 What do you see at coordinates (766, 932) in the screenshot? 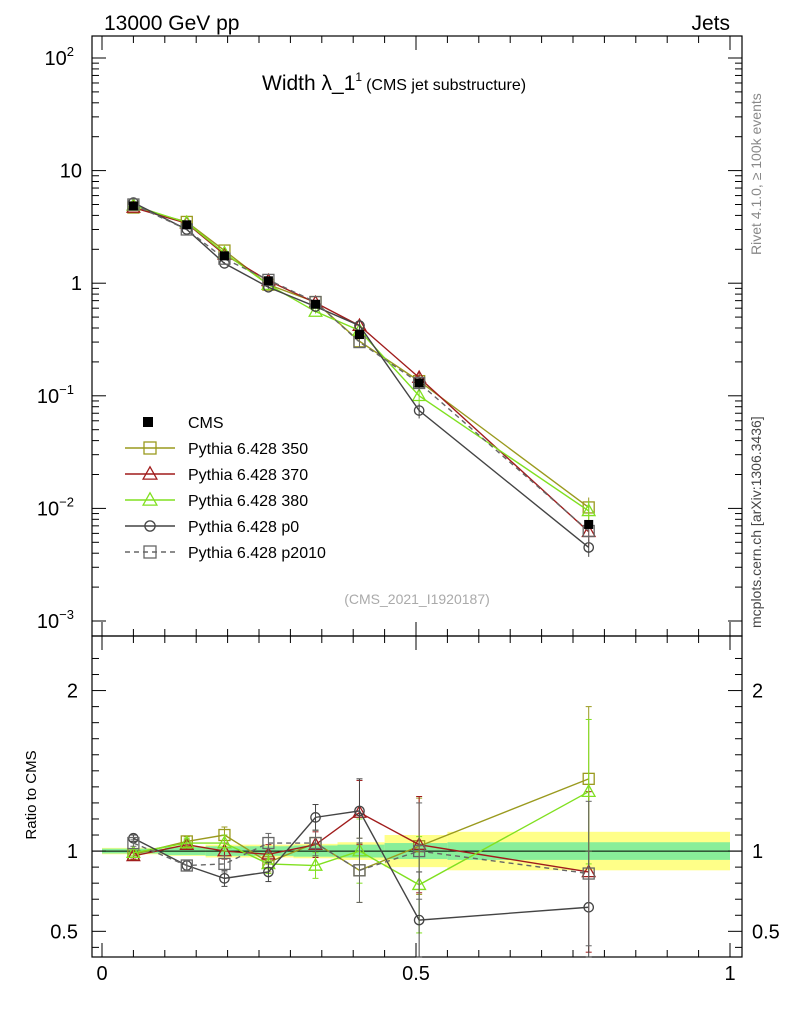
I see `ratio-y-tick-label-right: 0.5` at bounding box center [766, 932].